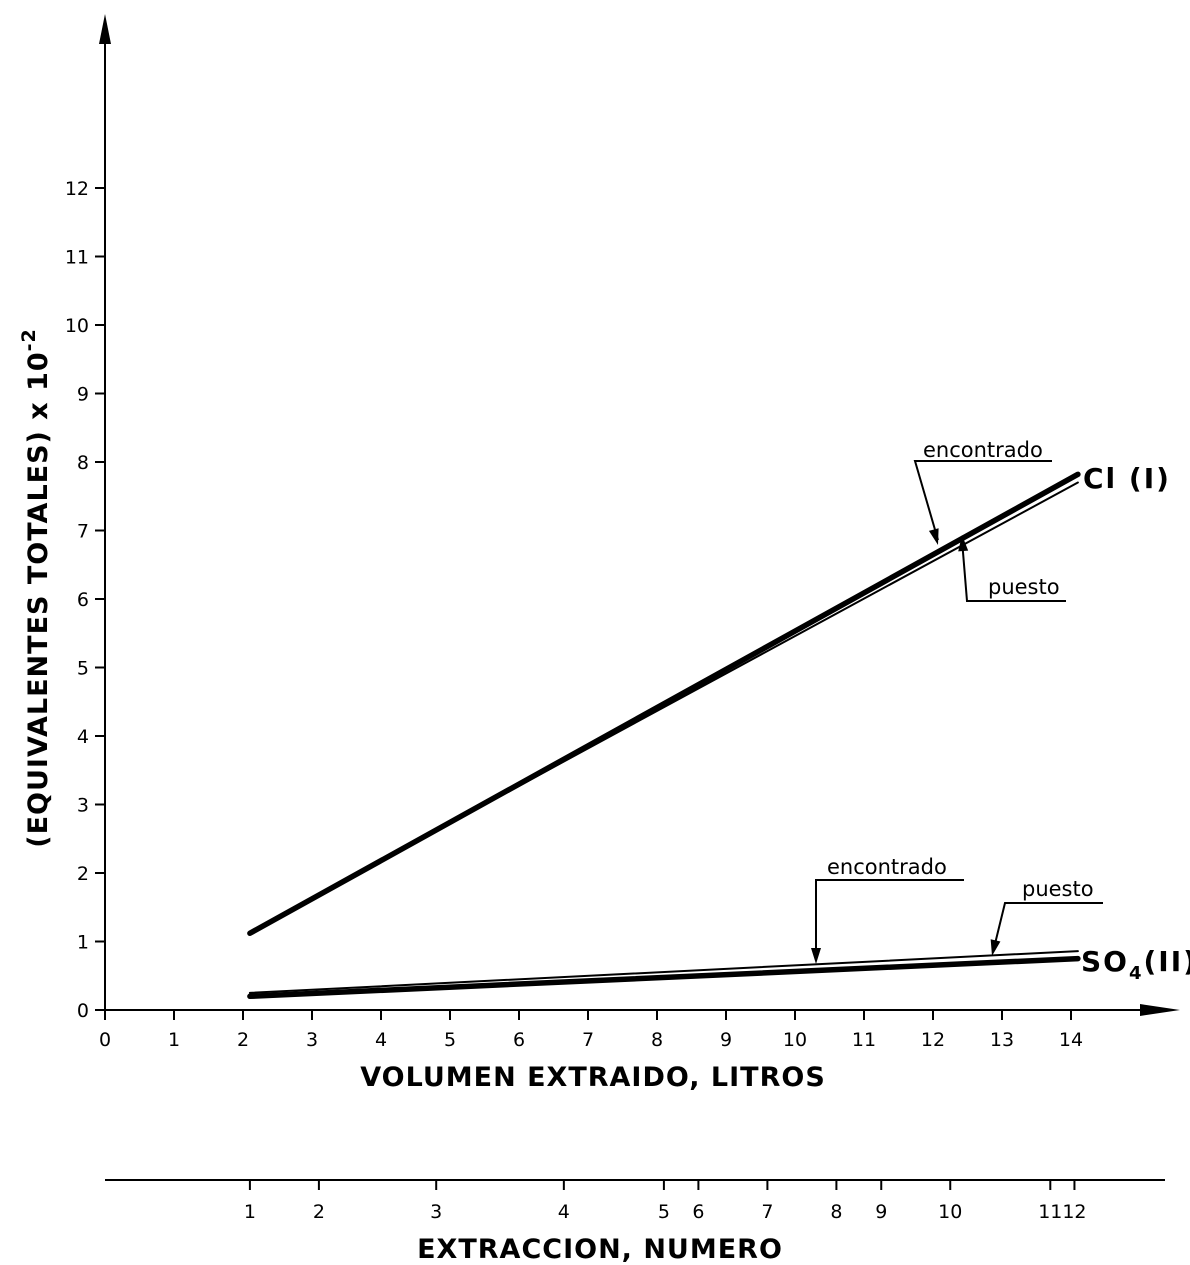 Image resolution: width=1190 pixels, height=1265 pixels. Describe the element at coordinates (1071, 1040) in the screenshot. I see `x-tick-label: 14` at that location.